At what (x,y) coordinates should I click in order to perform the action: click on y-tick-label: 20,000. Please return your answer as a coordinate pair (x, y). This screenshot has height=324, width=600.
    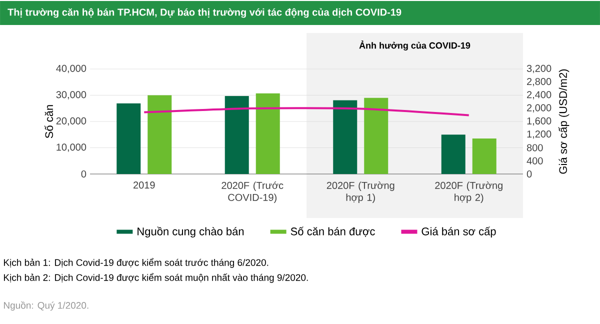
    Looking at the image, I should click on (71, 121).